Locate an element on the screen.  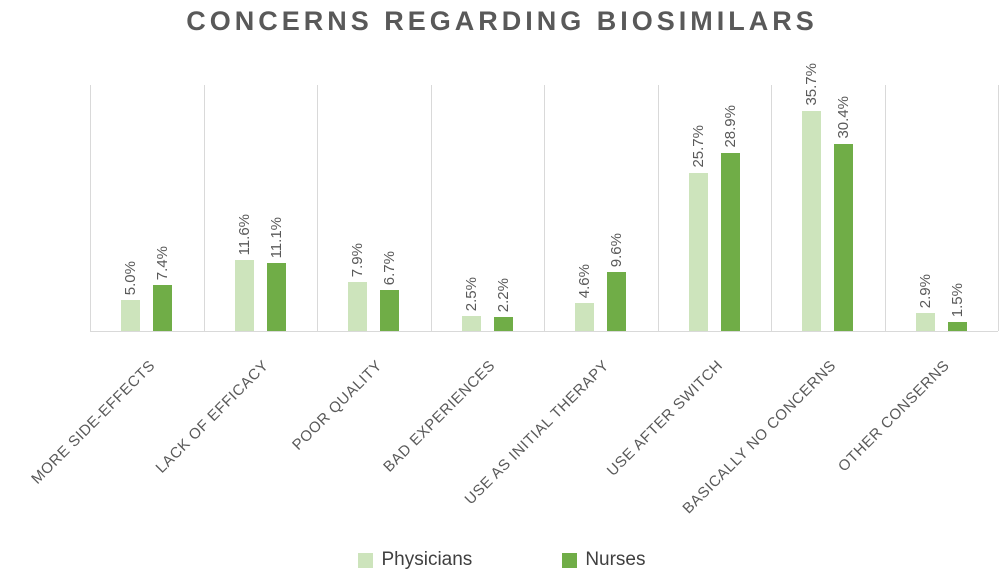
category-label-1: LACK OF EFFICACY is located at coordinates (212, 417).